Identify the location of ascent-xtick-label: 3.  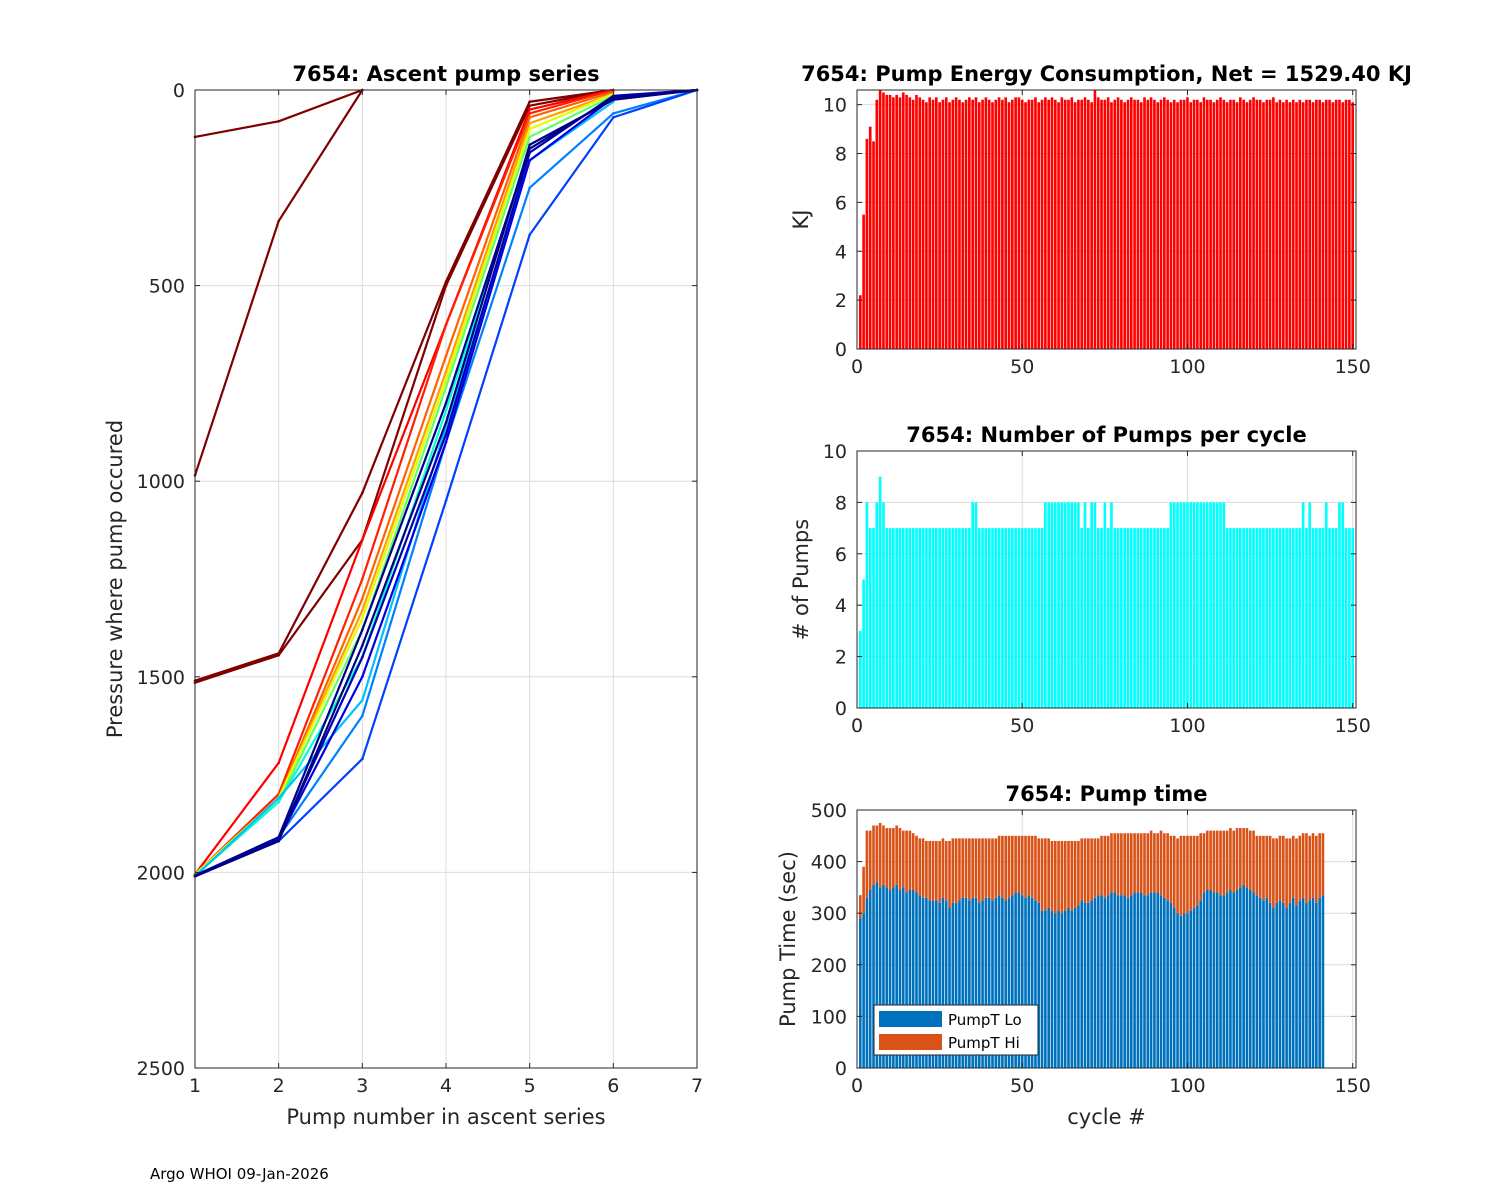
(362, 1086).